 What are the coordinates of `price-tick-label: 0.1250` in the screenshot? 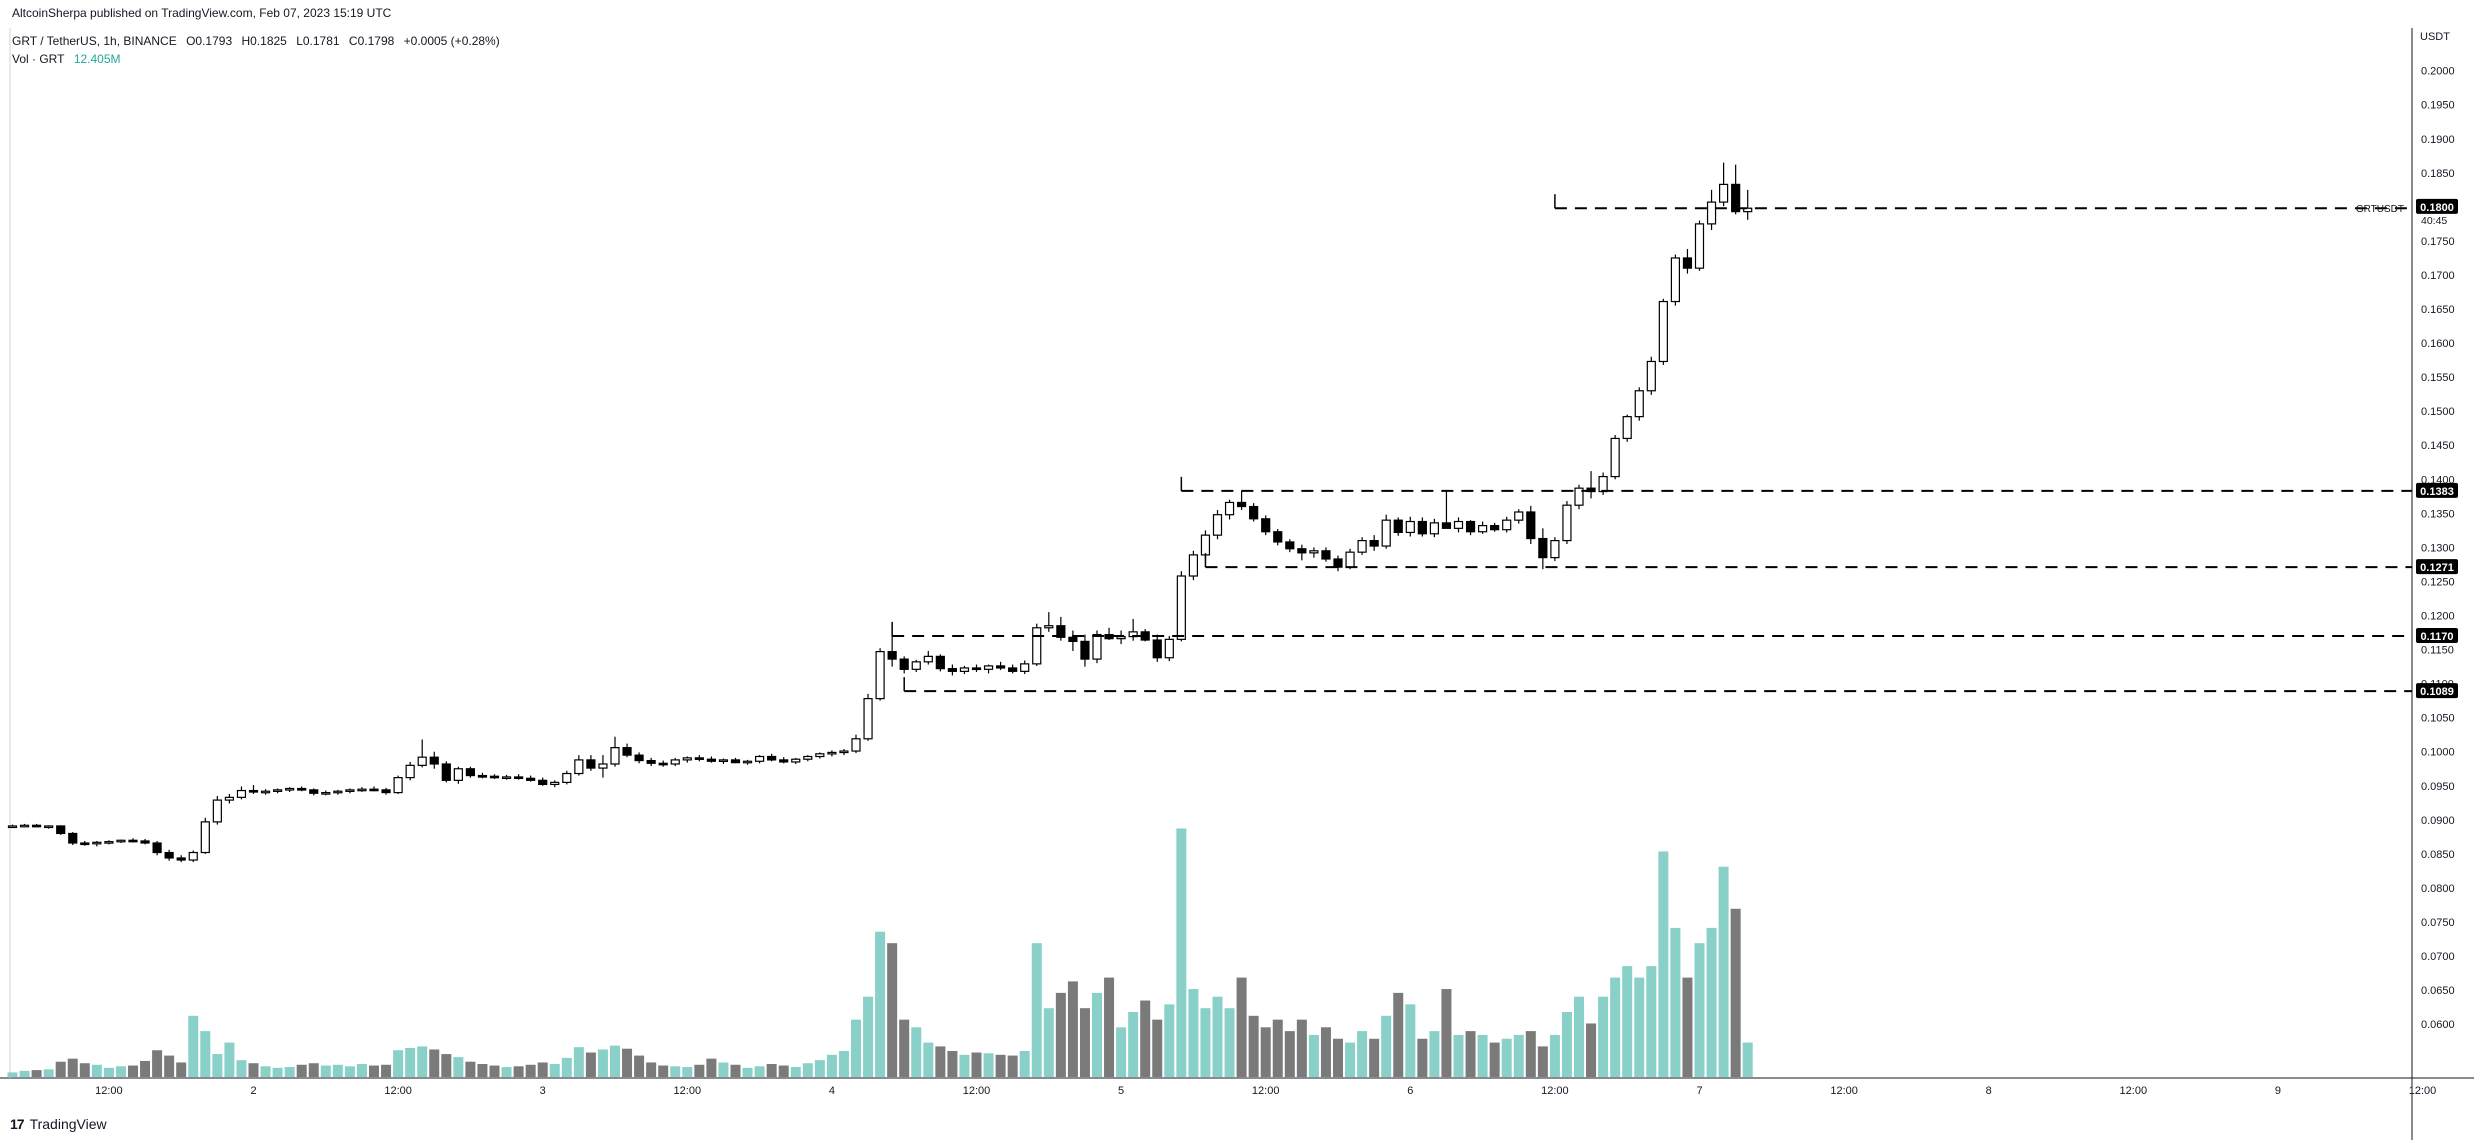 It's located at (2438, 582).